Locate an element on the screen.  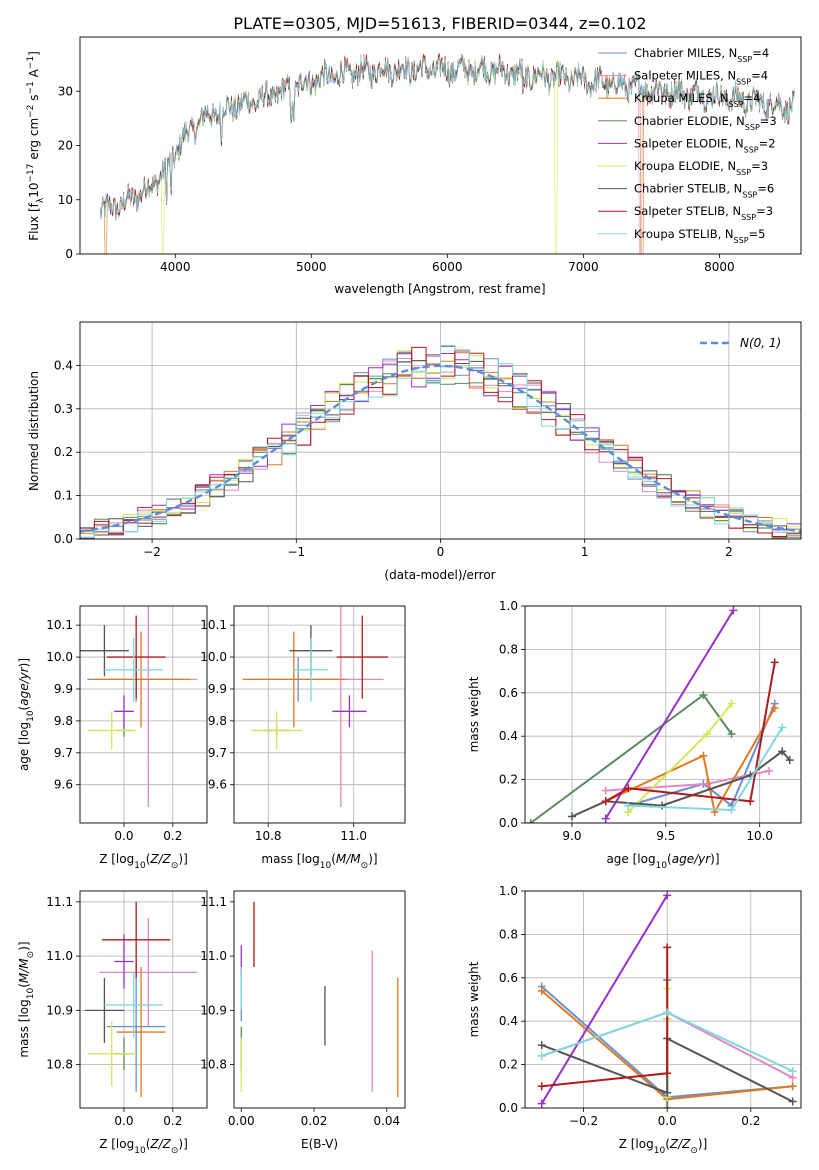
y-tick-label: 10.8 is located at coordinates (59, 1065).